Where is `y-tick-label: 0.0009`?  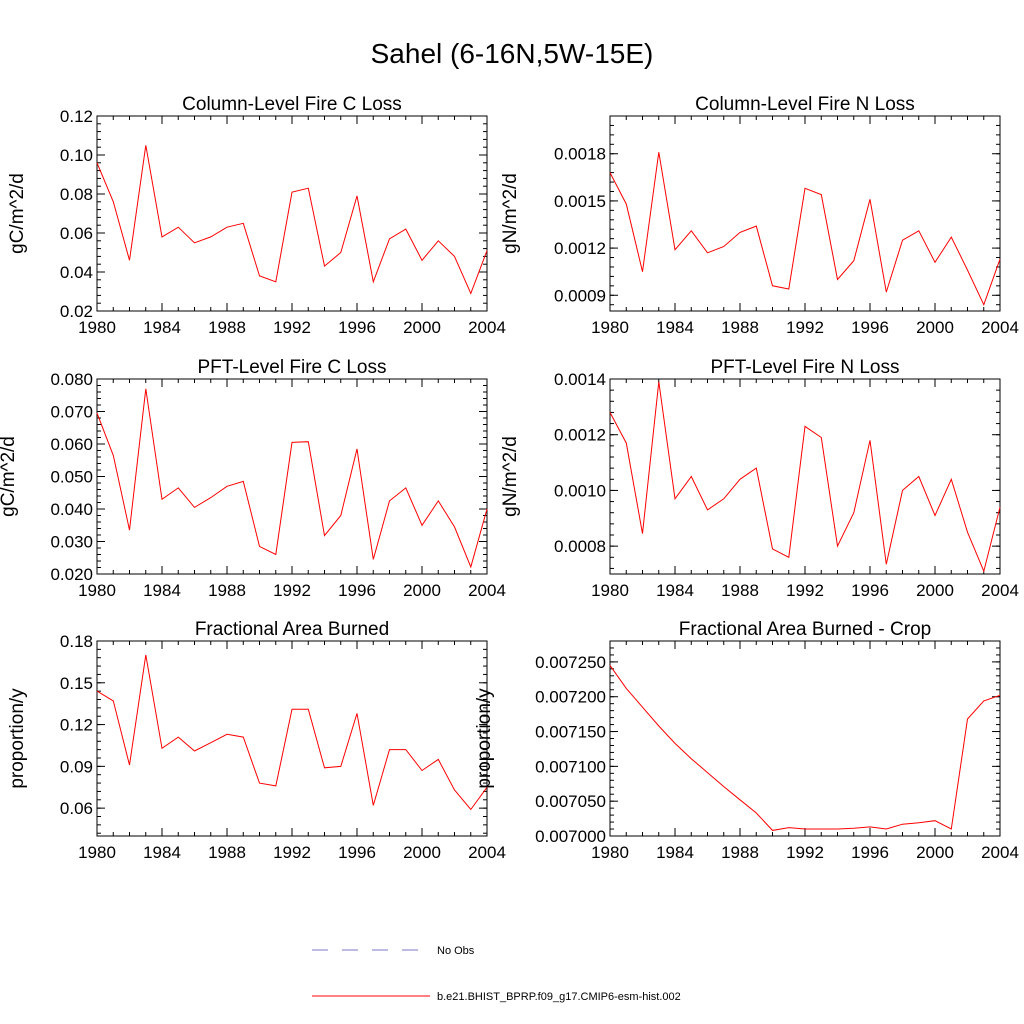 y-tick-label: 0.0009 is located at coordinates (580, 295).